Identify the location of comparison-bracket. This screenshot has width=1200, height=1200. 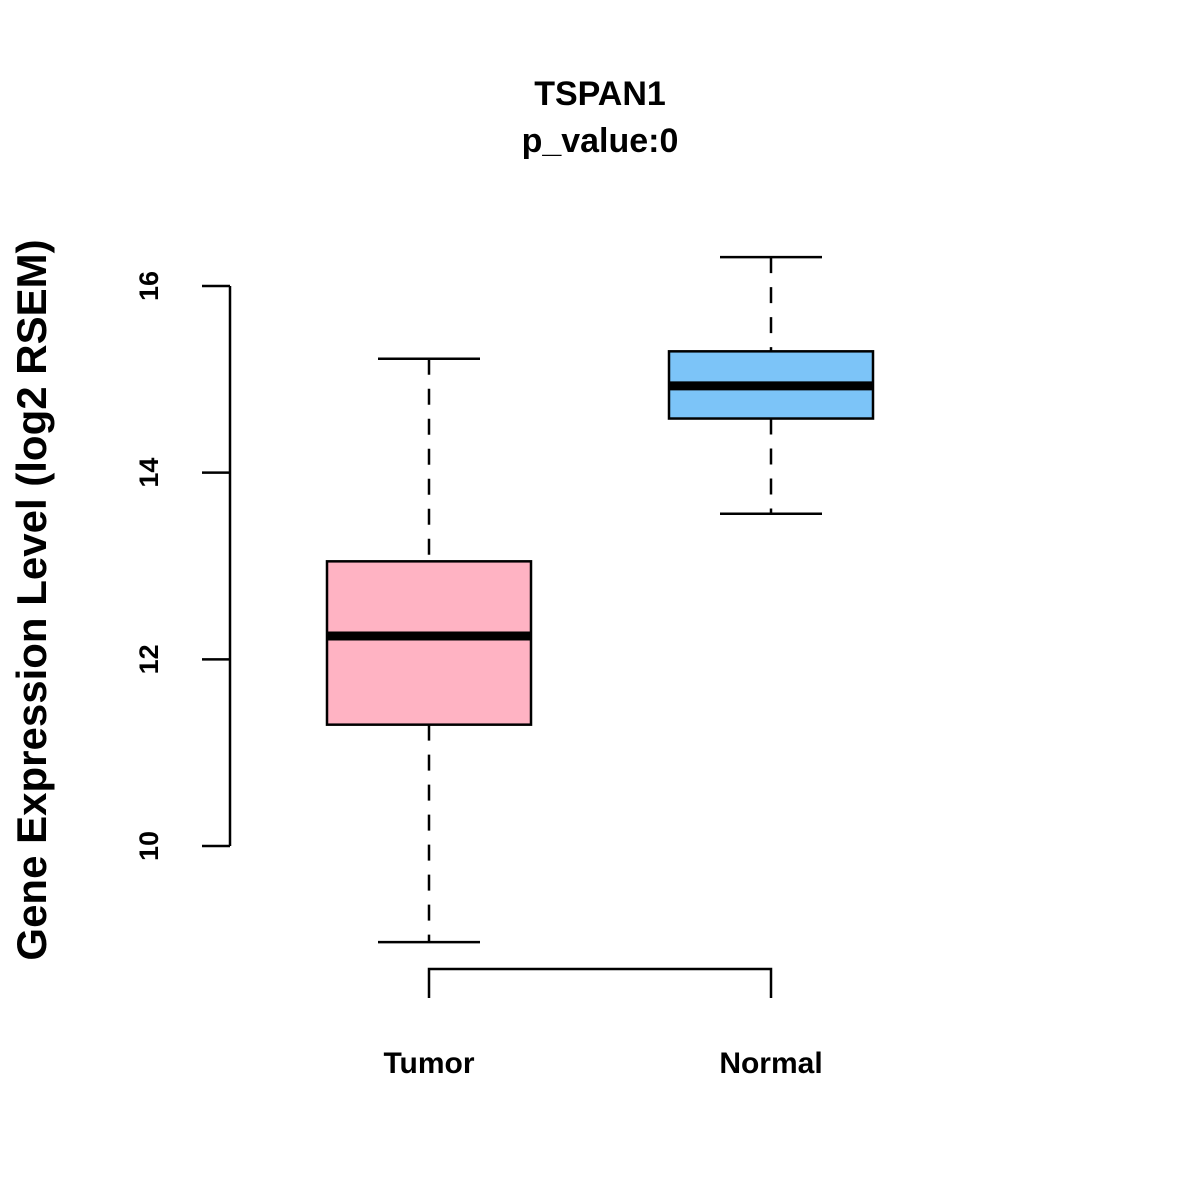
(600, 982).